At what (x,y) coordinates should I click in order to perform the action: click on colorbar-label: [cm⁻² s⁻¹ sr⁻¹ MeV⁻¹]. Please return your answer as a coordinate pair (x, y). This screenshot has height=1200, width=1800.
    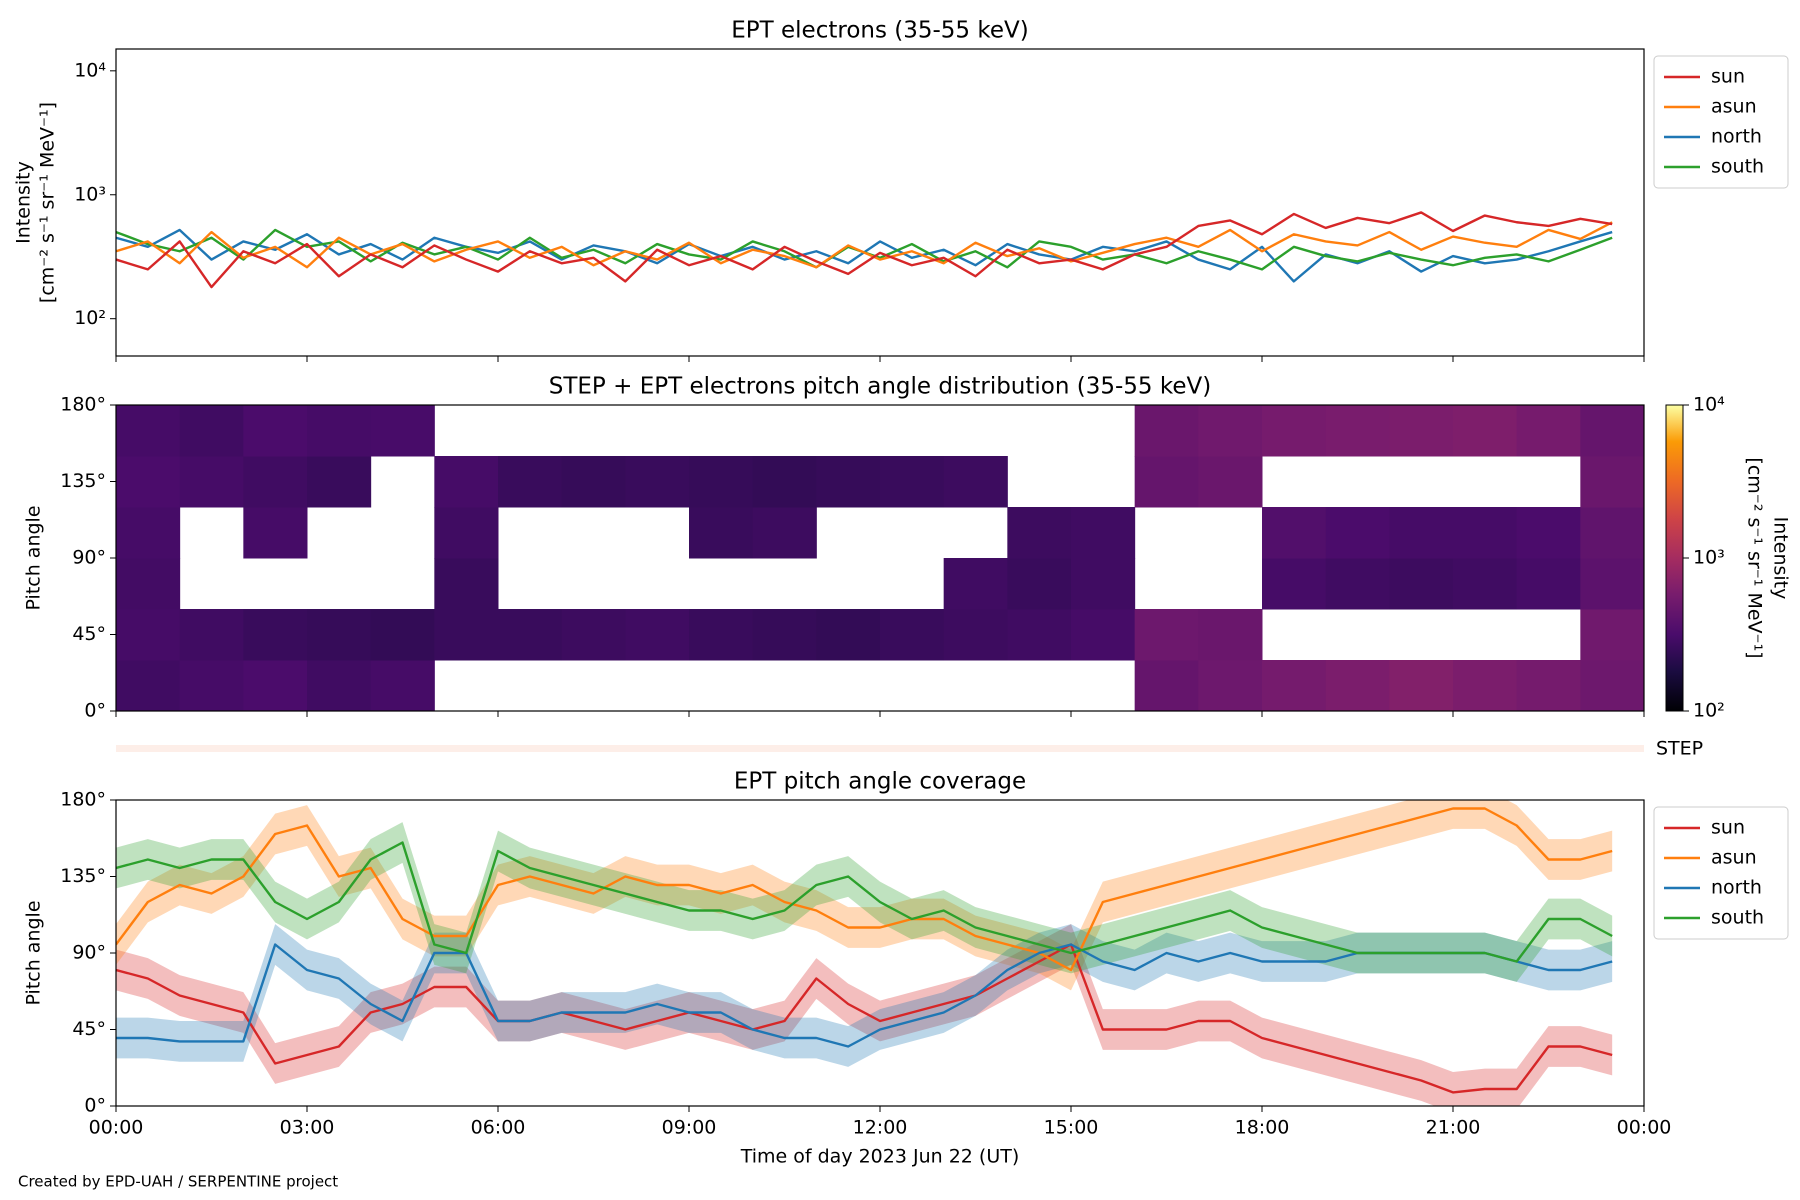
    Looking at the image, I should click on (1755, 557).